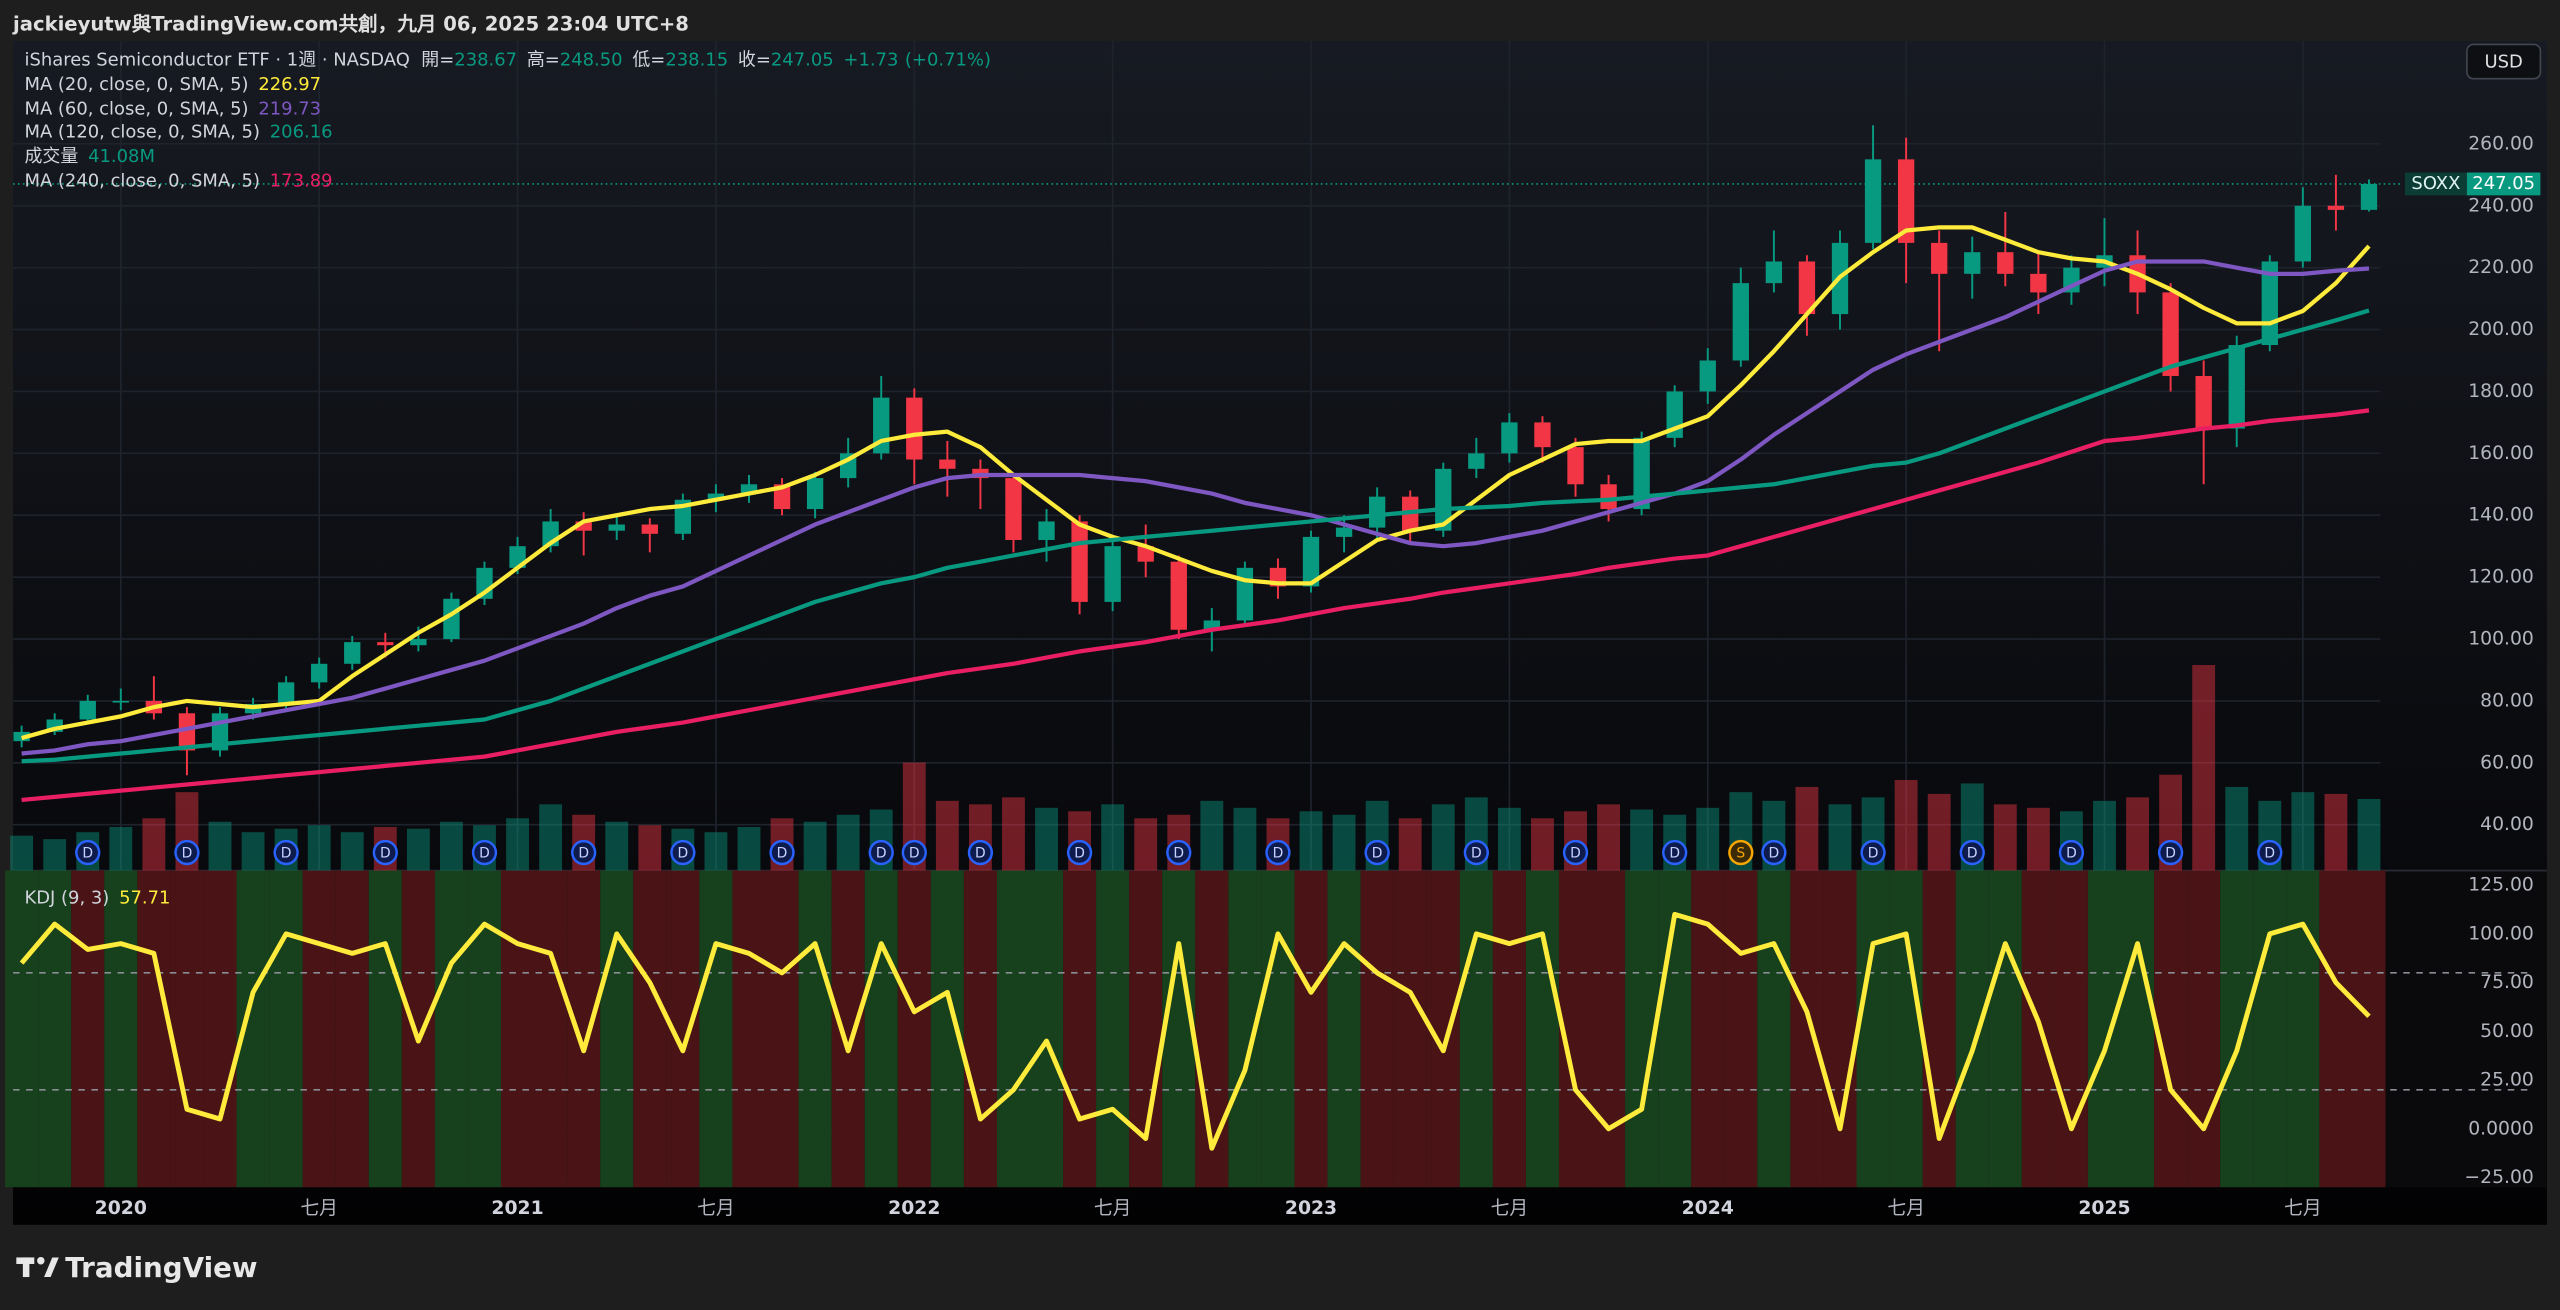 This screenshot has height=1310, width=2560. I want to click on kdj-tick-label: 0.0000, so click(2501, 1128).